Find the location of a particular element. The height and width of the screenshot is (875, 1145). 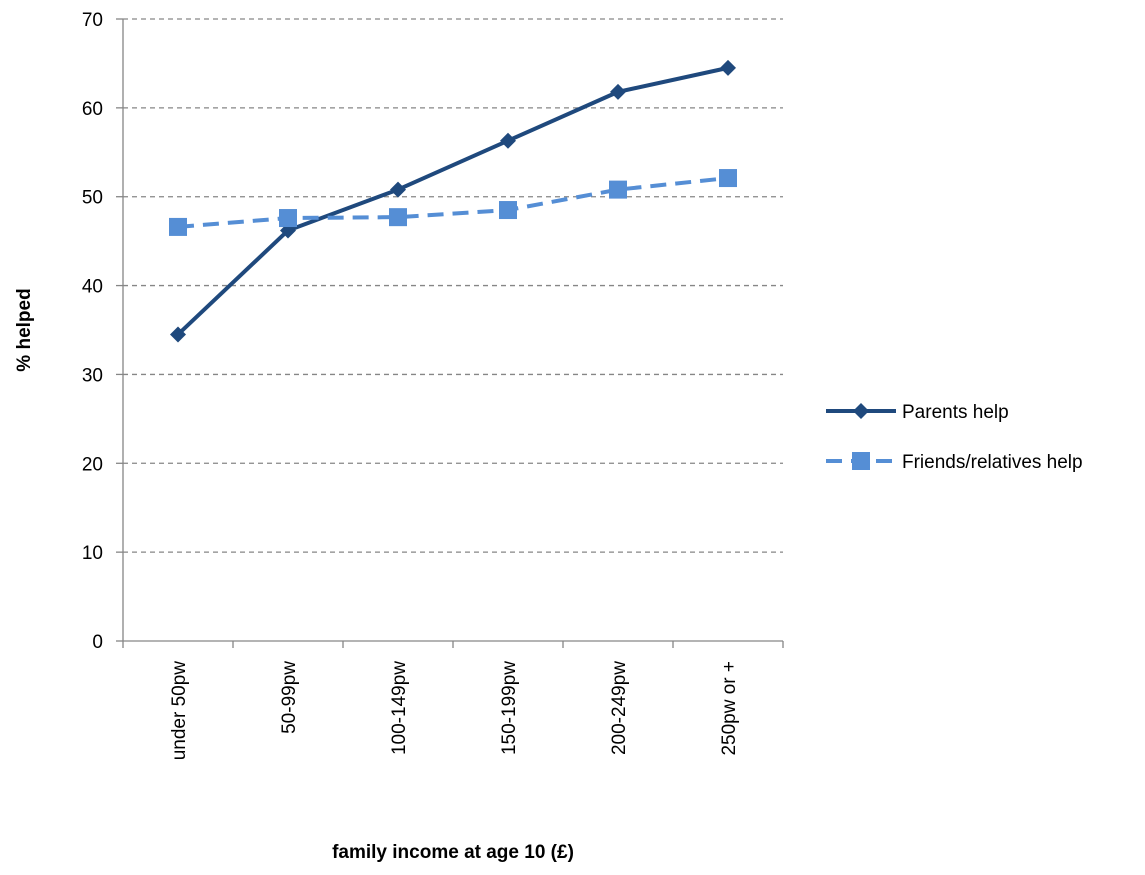

x-tick-label: 200-249pw is located at coordinates (619, 708).